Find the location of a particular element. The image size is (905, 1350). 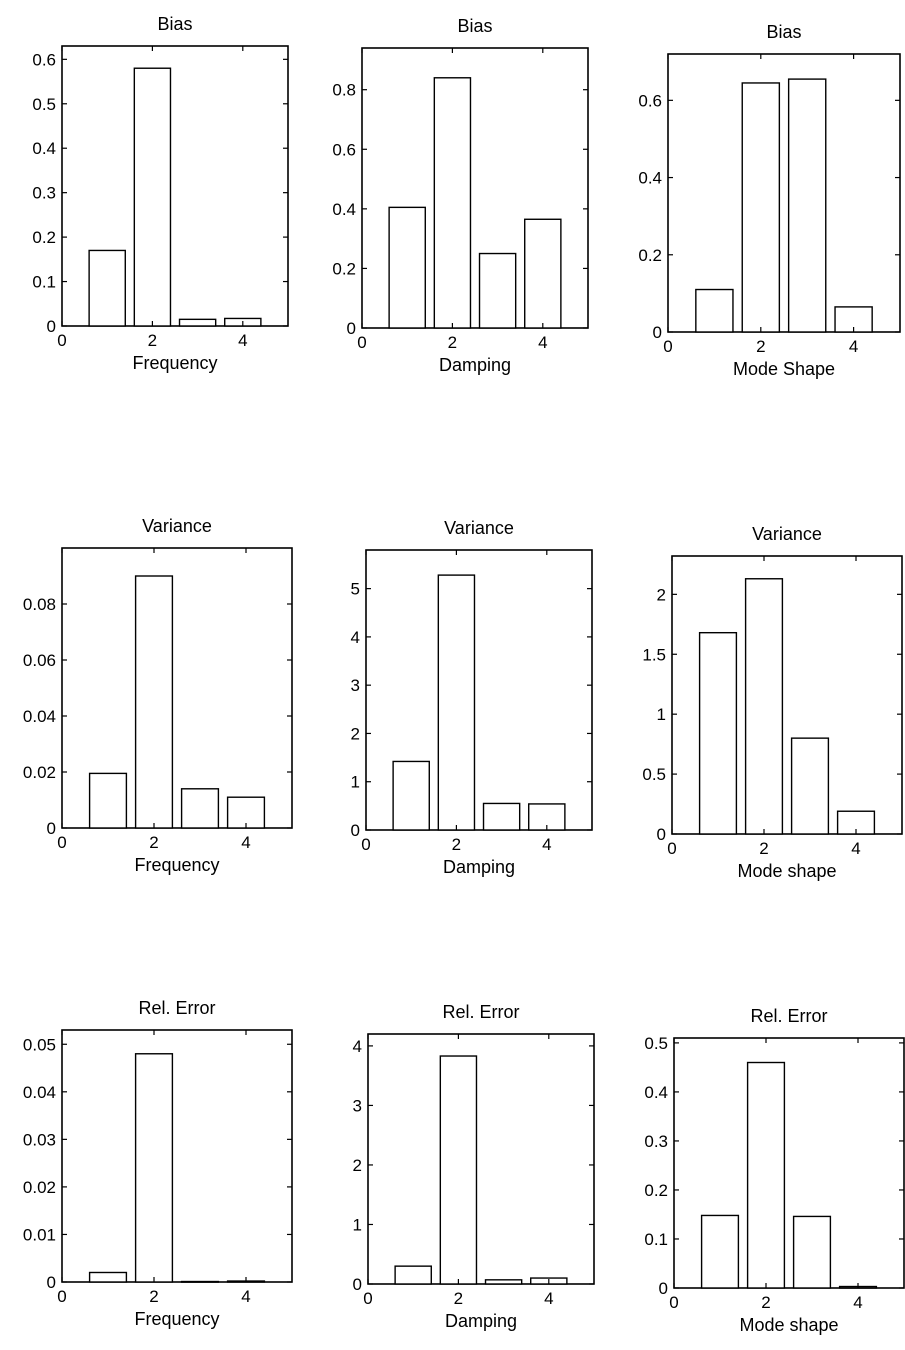

y-tick-label: 0.3 is located at coordinates (656, 1141).